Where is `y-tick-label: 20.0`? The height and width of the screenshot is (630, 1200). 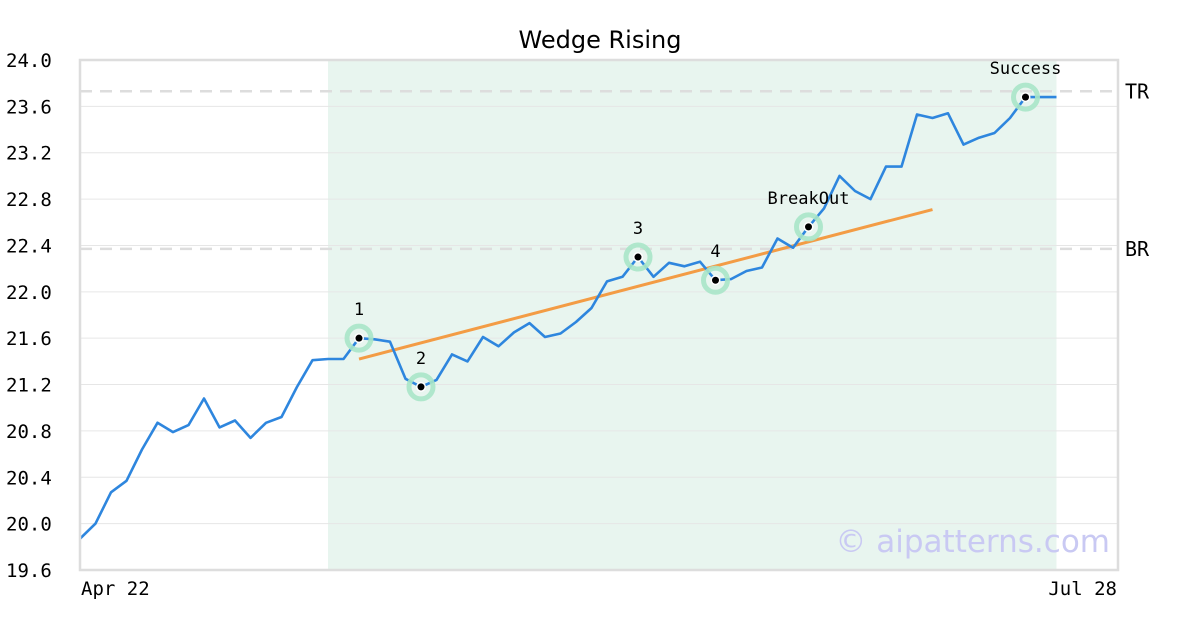 y-tick-label: 20.0 is located at coordinates (29, 525).